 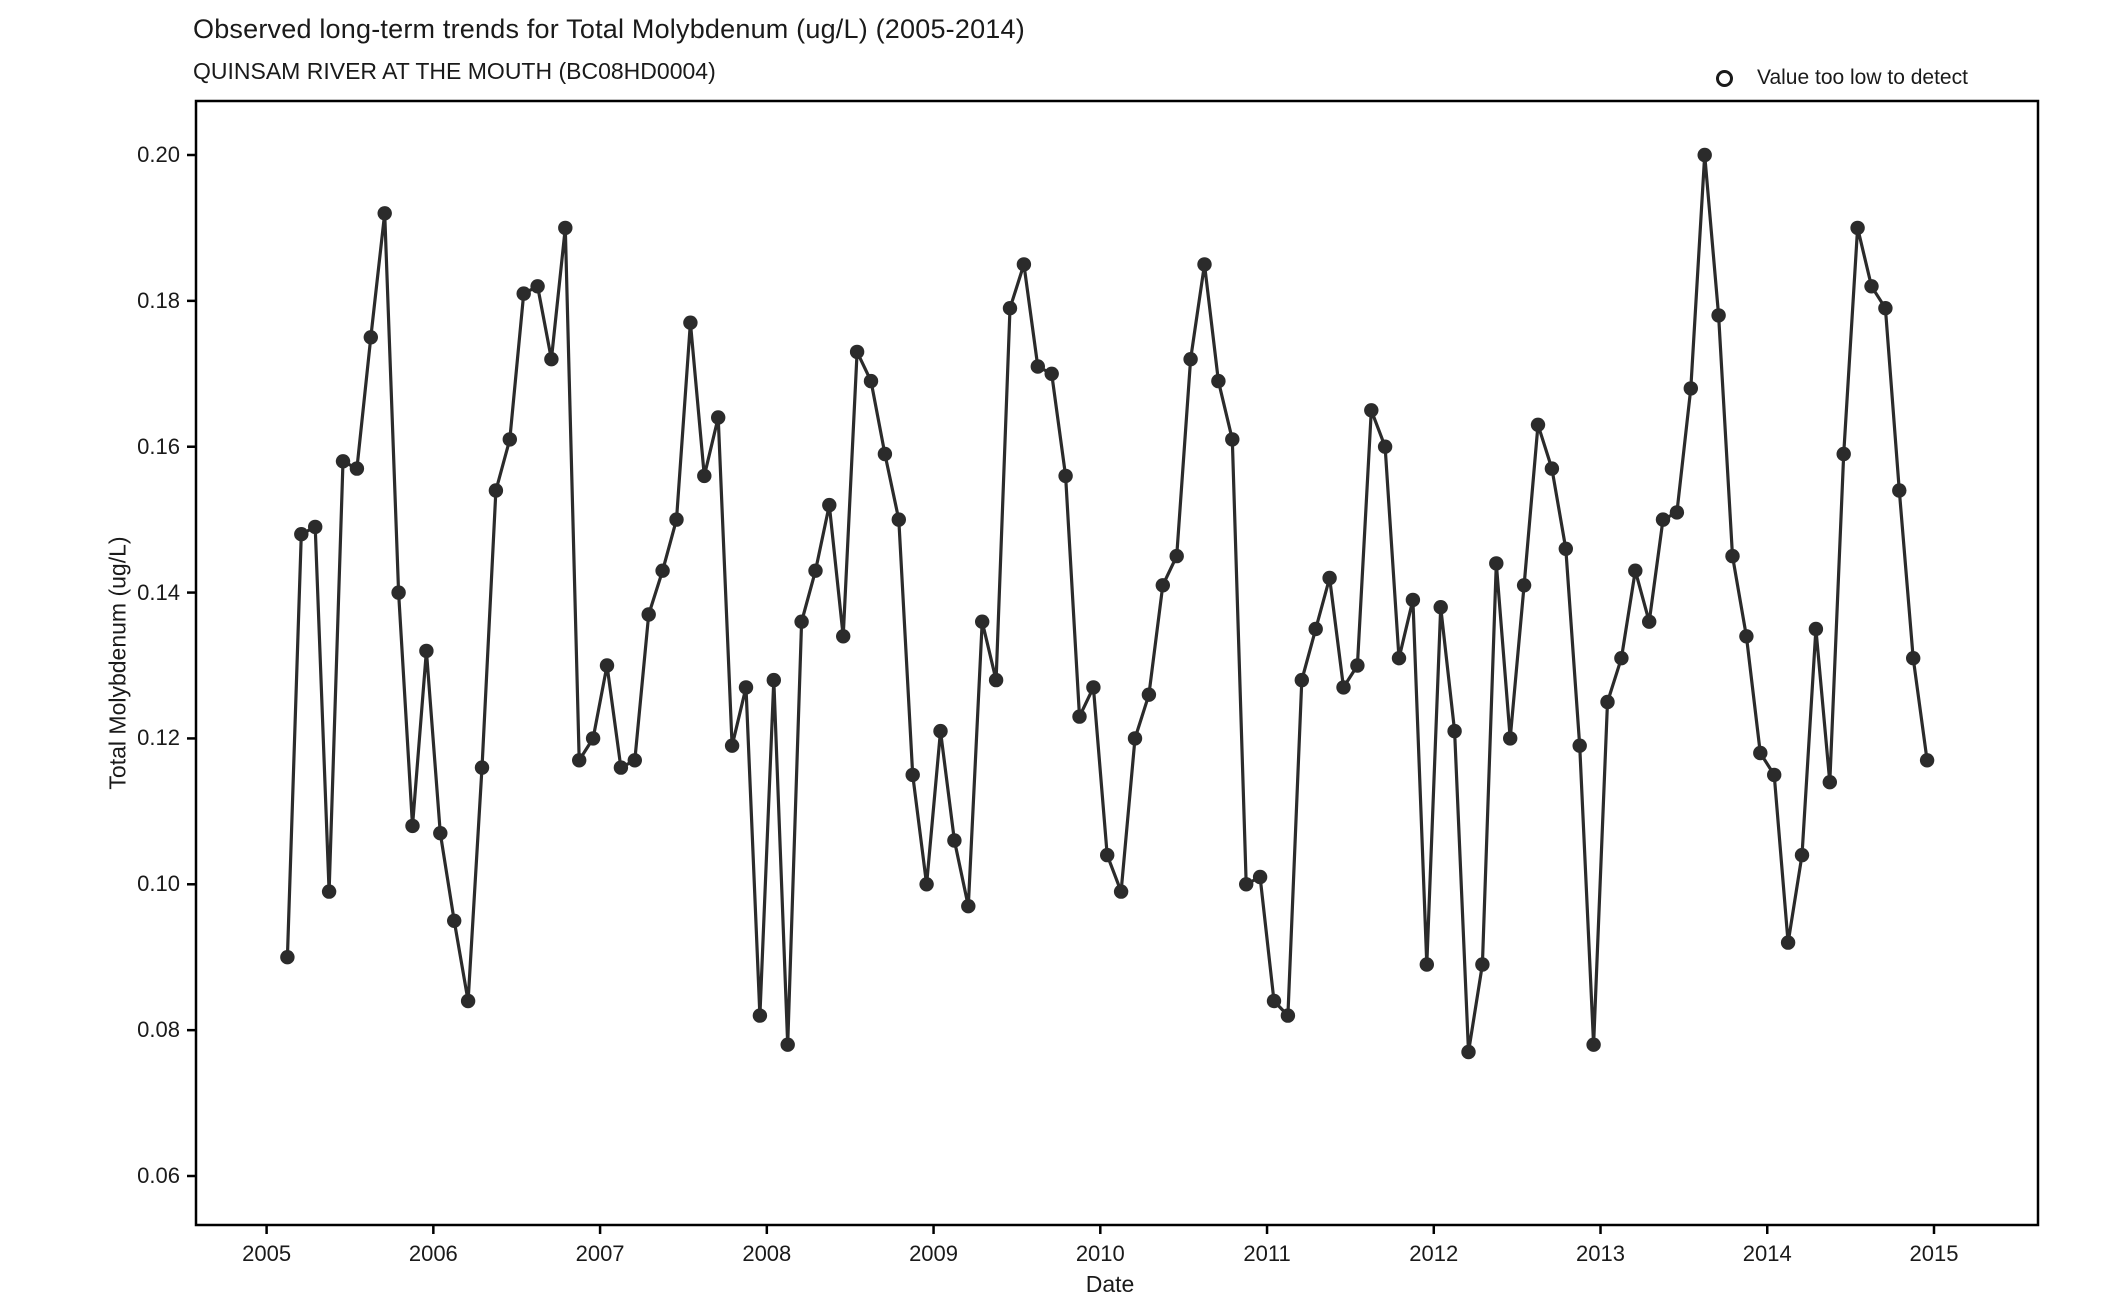 What do you see at coordinates (1767, 1253) in the screenshot?
I see `x-tick-label: 2014` at bounding box center [1767, 1253].